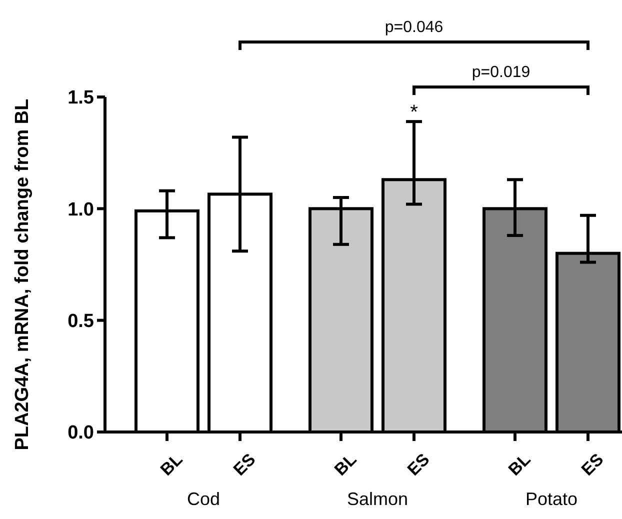 This screenshot has height=519, width=622. I want to click on text: p=0.046, so click(414, 27).